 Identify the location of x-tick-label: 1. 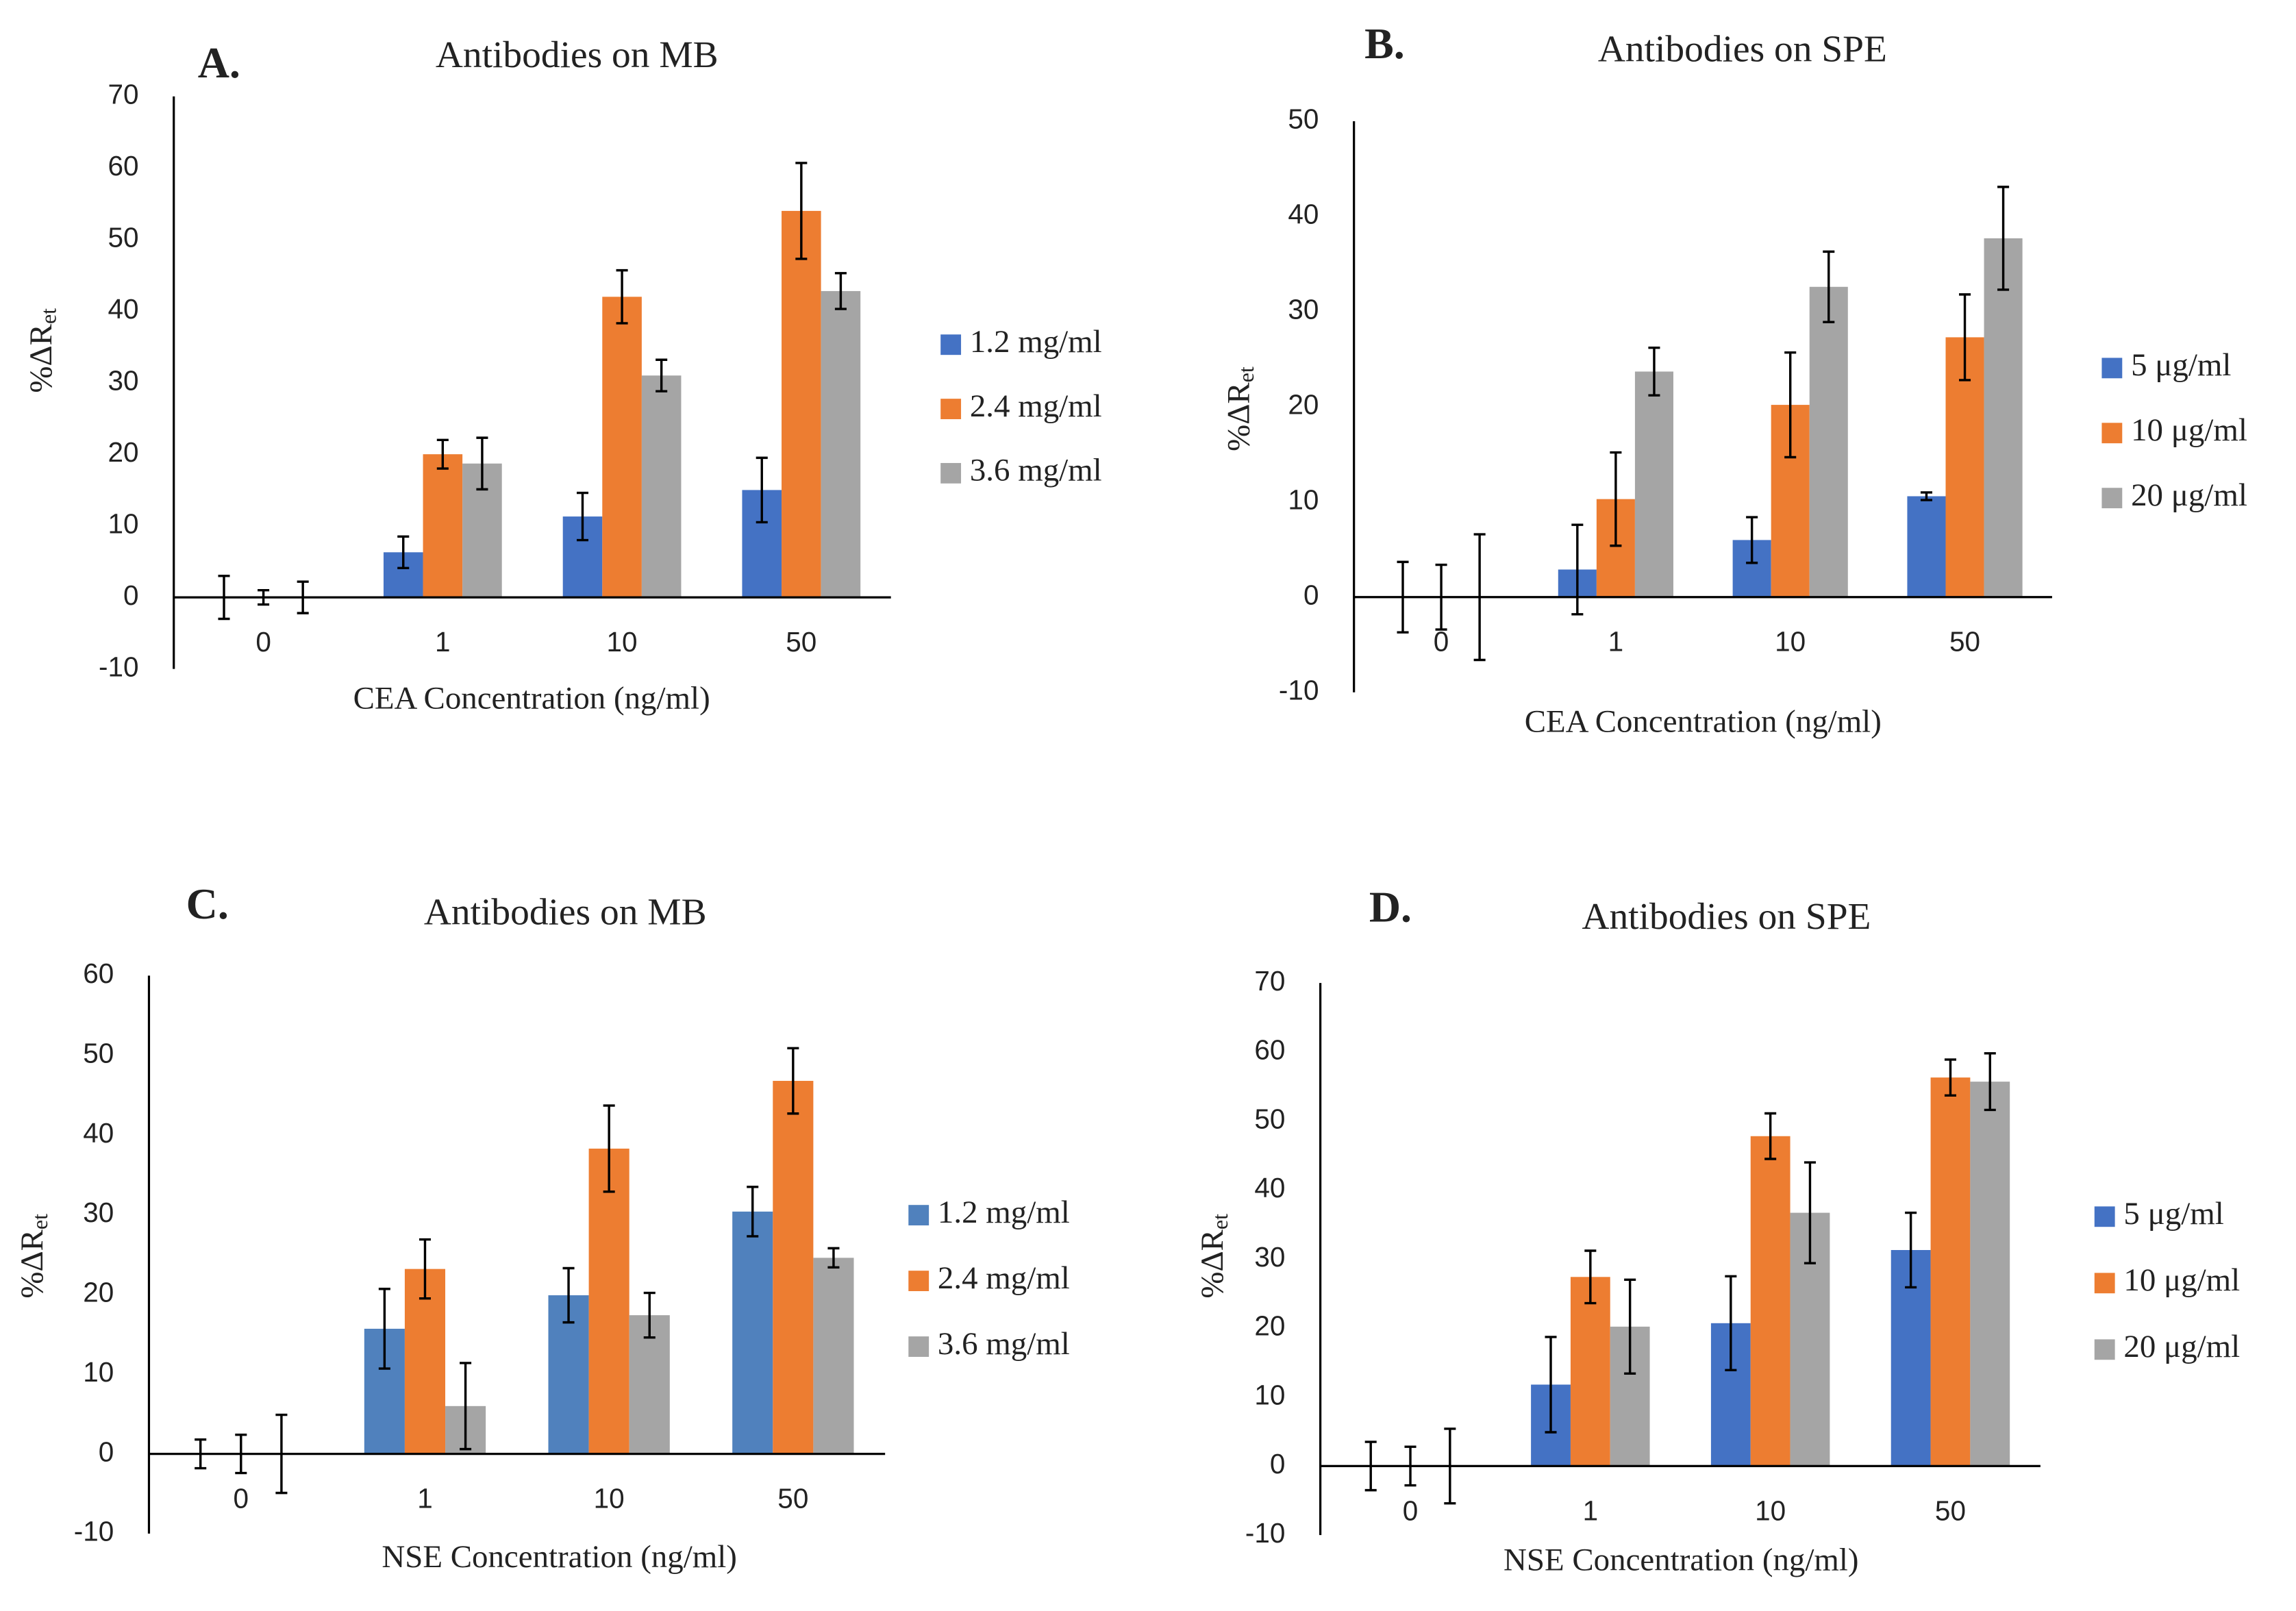
(443, 642).